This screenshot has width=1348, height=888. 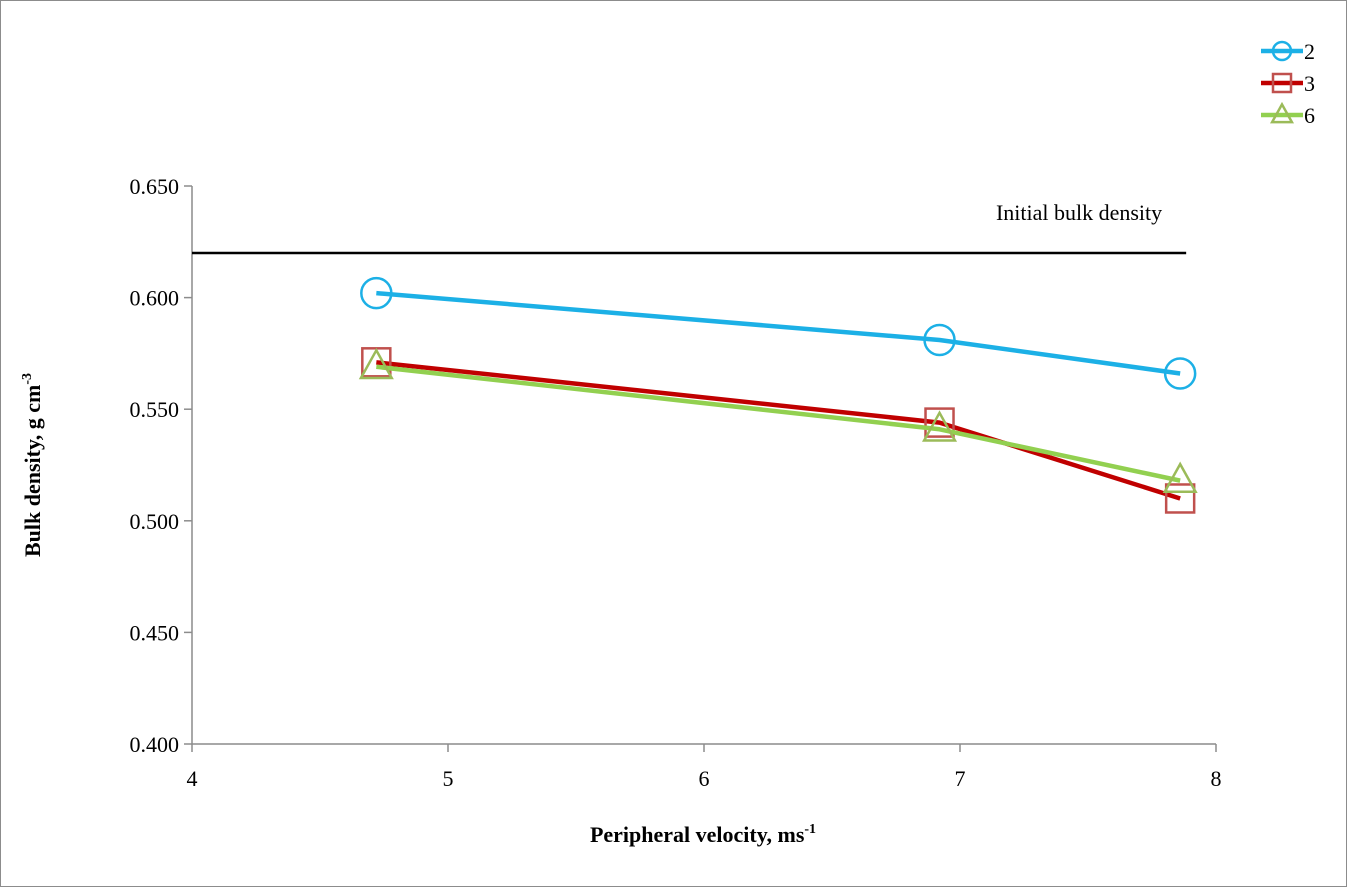 I want to click on y-axis-title: Bulk density, g cm-3, so click(x=32, y=465).